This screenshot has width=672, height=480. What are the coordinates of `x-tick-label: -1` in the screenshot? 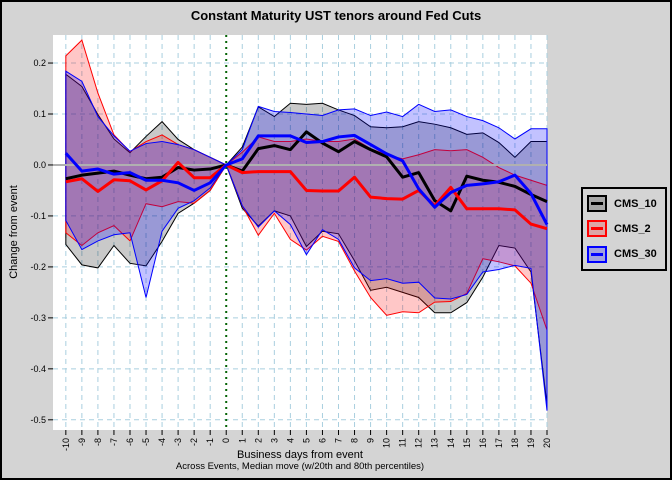 It's located at (210, 442).